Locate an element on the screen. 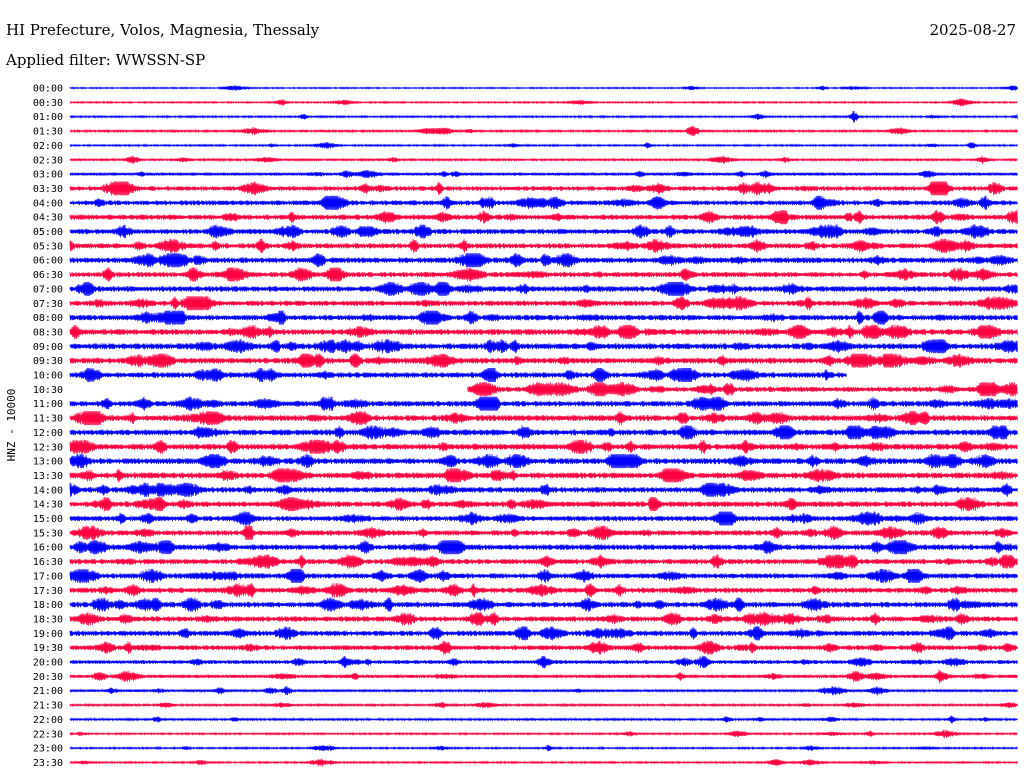 The image size is (1024, 780). row-time-label: 14:00 is located at coordinates (48, 490).